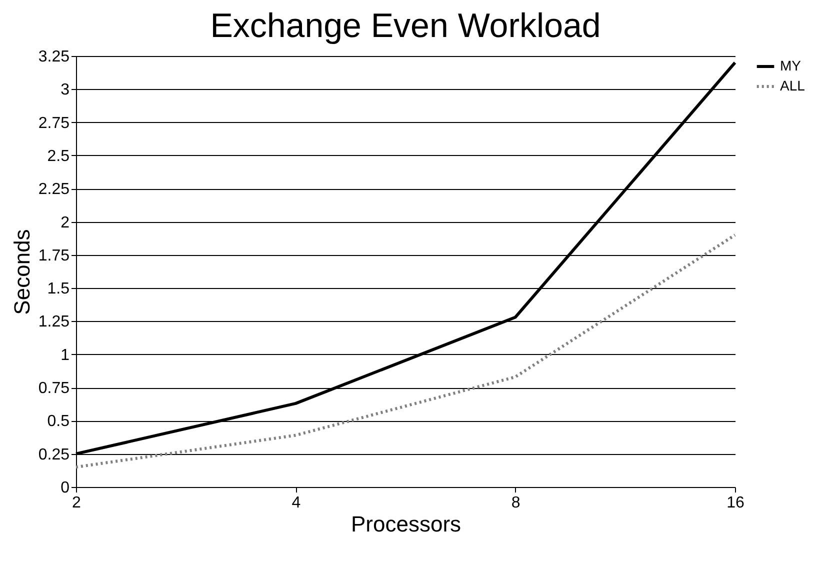 Image resolution: width=830 pixels, height=561 pixels. What do you see at coordinates (54, 455) in the screenshot?
I see `y-tick-label: 0.25` at bounding box center [54, 455].